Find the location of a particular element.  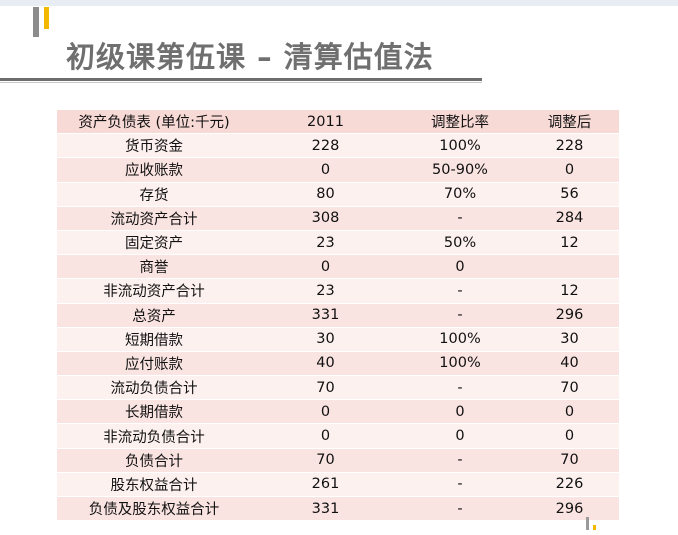

accent-bar-gray is located at coordinates (36, 22).